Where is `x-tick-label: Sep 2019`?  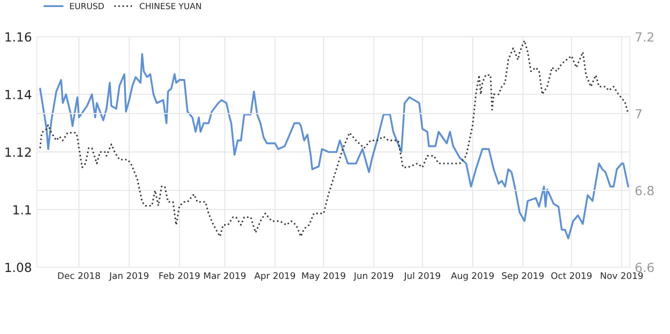 x-tick-label: Sep 2019 is located at coordinates (523, 276).